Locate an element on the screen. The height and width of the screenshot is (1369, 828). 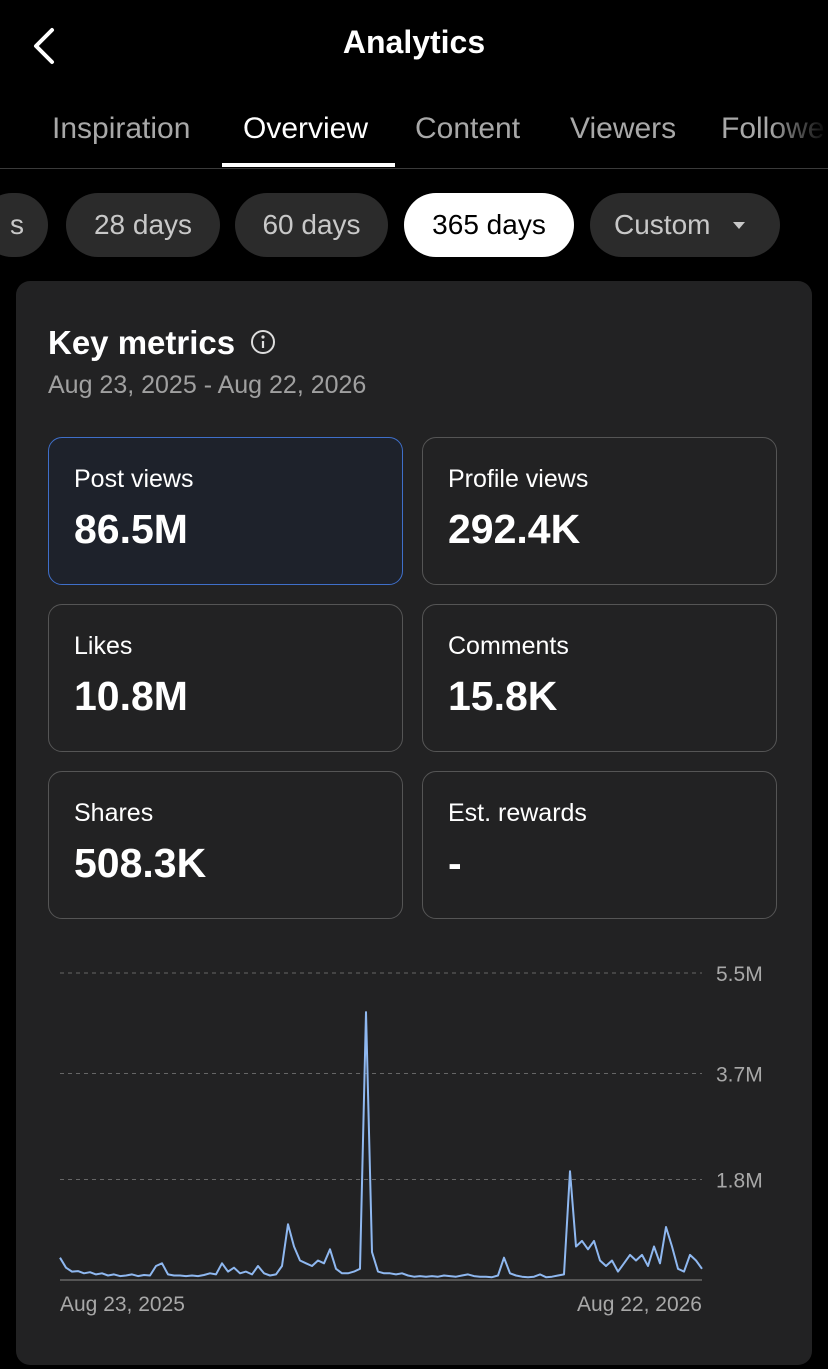
metric-box: Shares 508.3K is located at coordinates (225, 845).